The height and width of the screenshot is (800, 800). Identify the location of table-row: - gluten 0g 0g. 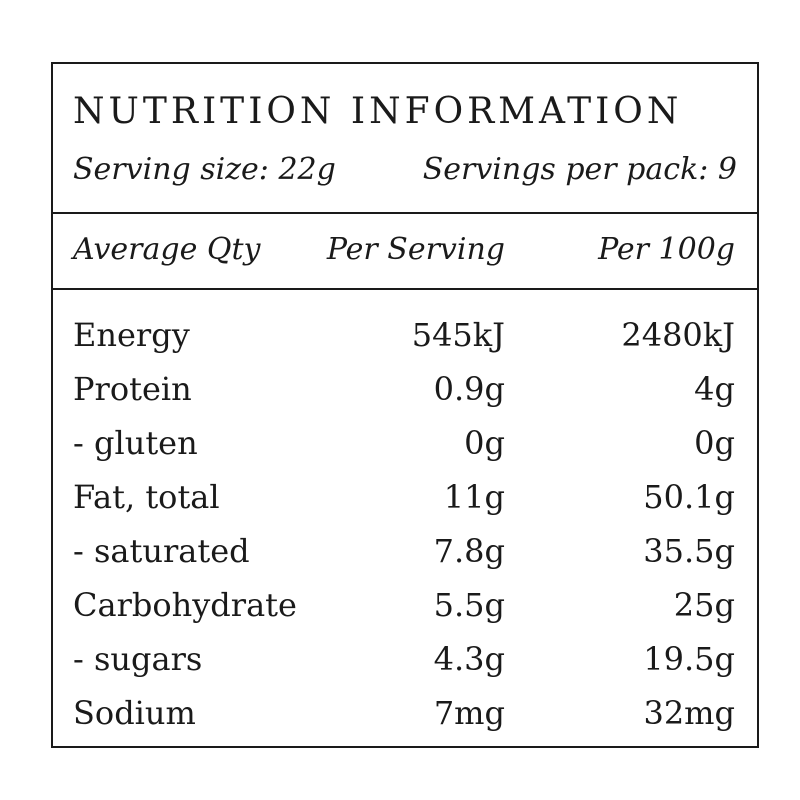
(405, 443).